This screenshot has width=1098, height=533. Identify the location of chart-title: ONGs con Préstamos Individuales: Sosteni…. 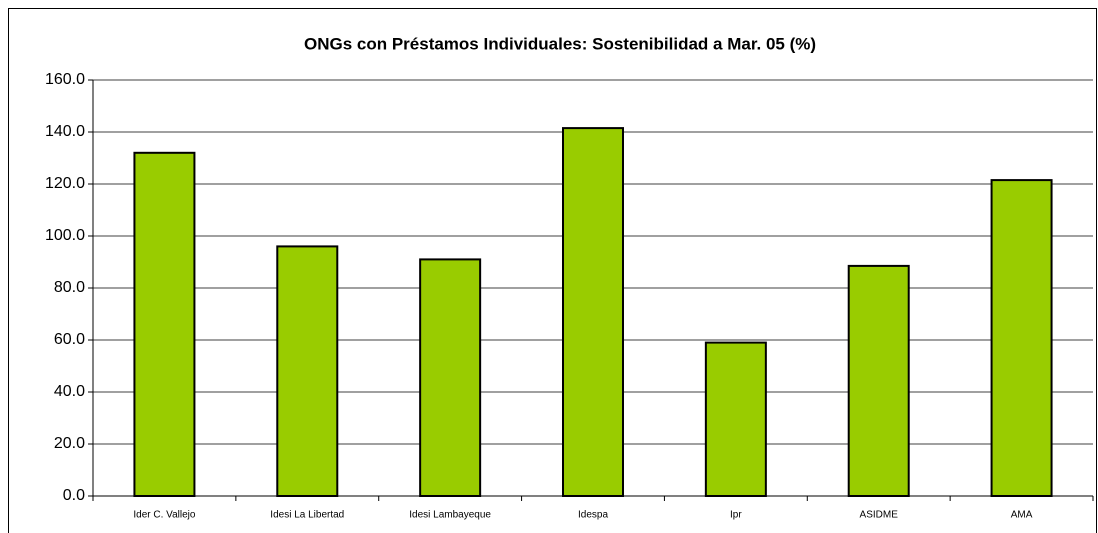
(560, 43).